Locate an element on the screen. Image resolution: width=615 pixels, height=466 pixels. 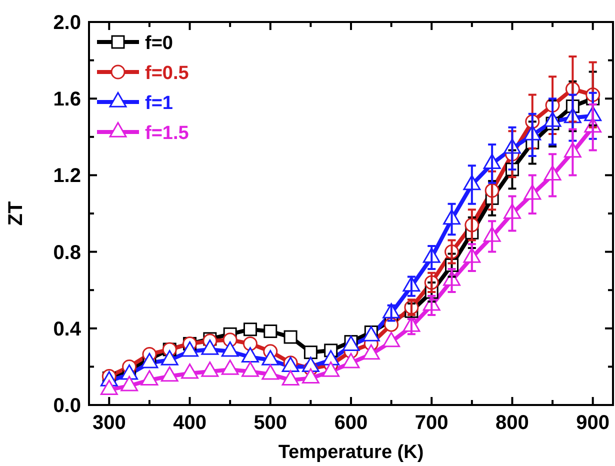
legend-label: f=0 is located at coordinates (159, 43).